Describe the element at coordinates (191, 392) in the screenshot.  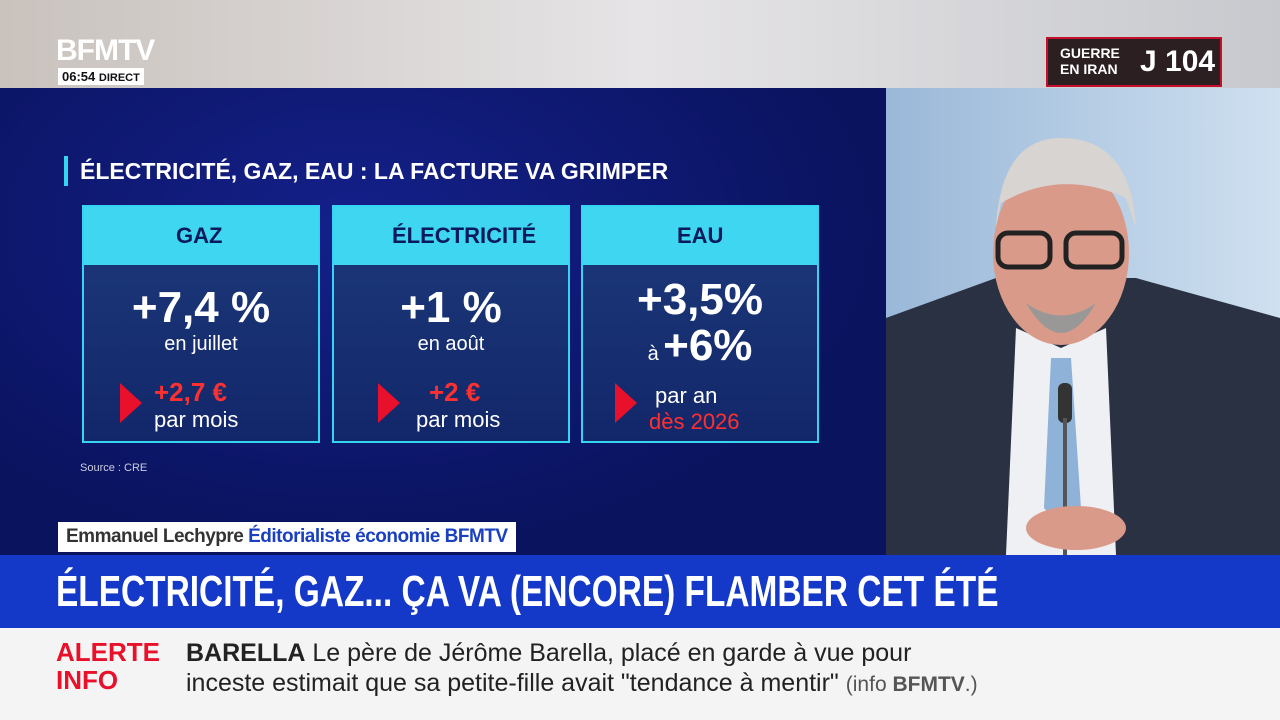
I see `amount: +2,7 €` at that location.